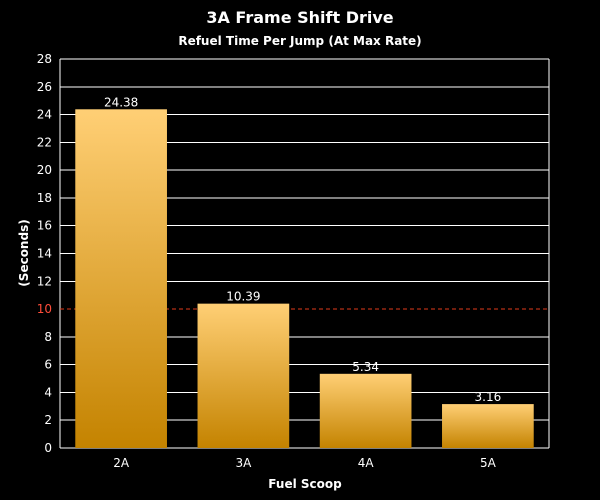 This screenshot has height=500, width=600. I want to click on y-tick-label: 8, so click(48, 337).